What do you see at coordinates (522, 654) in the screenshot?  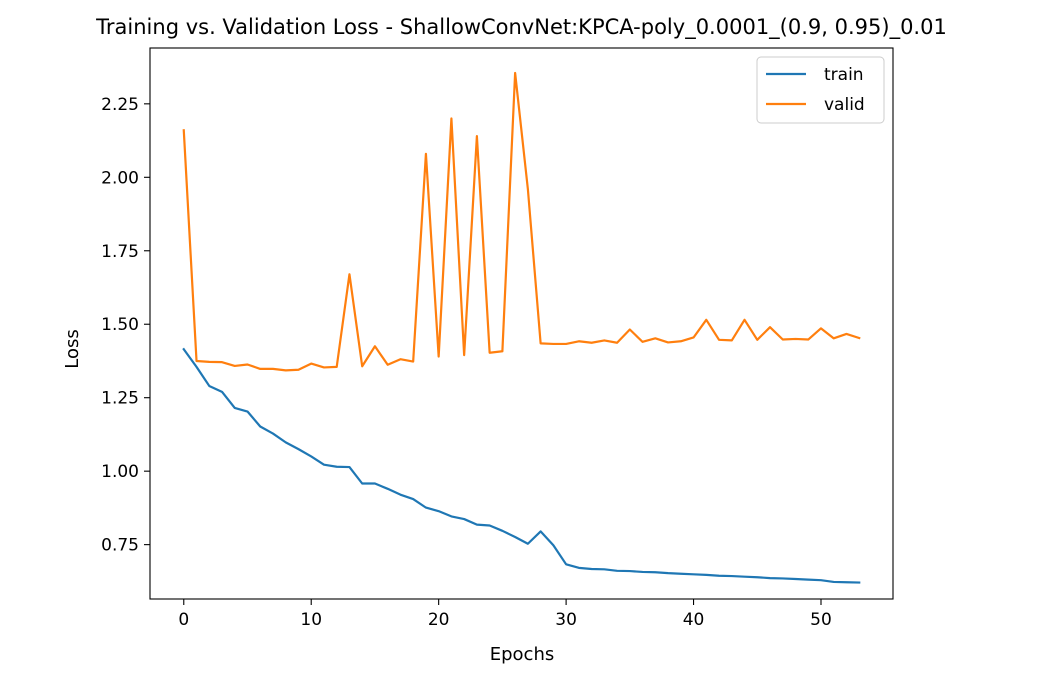 I see `x-axis-label: Epochs` at bounding box center [522, 654].